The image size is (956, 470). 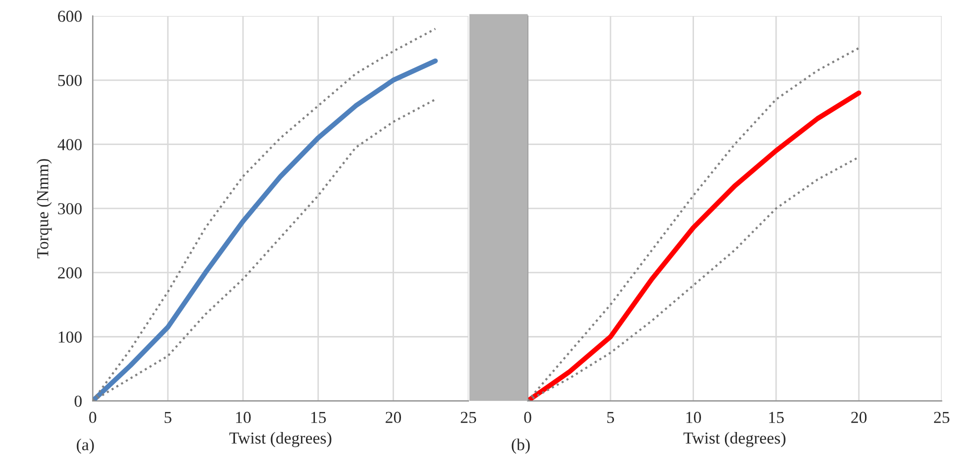 What do you see at coordinates (78, 401) in the screenshot?
I see `y-tick-label: 0` at bounding box center [78, 401].